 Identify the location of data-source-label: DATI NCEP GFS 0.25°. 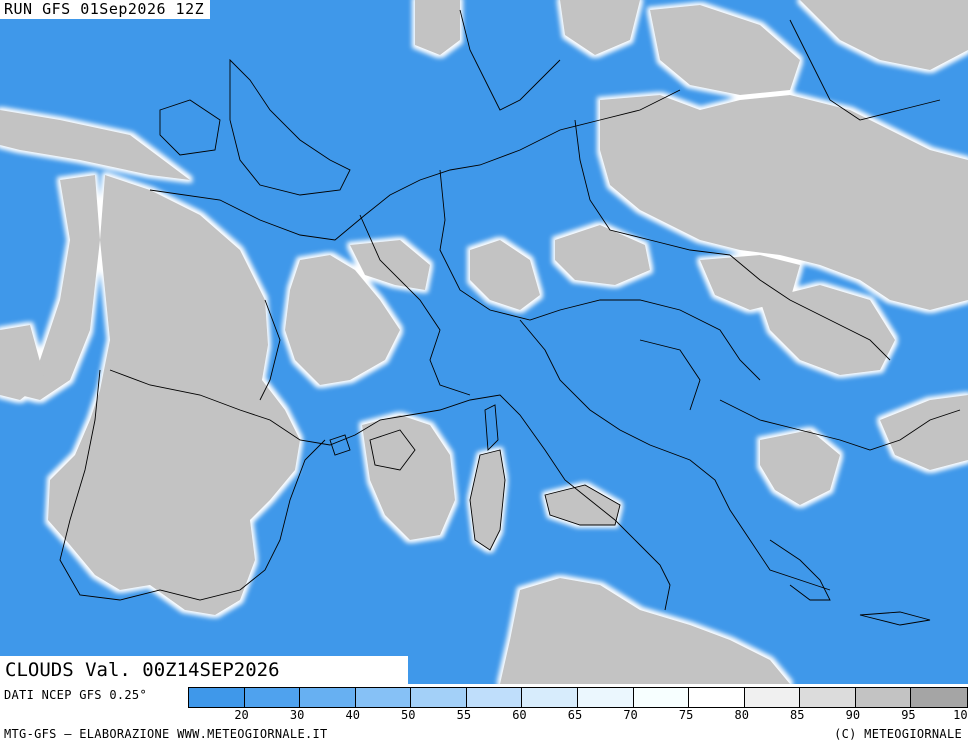
(75, 695).